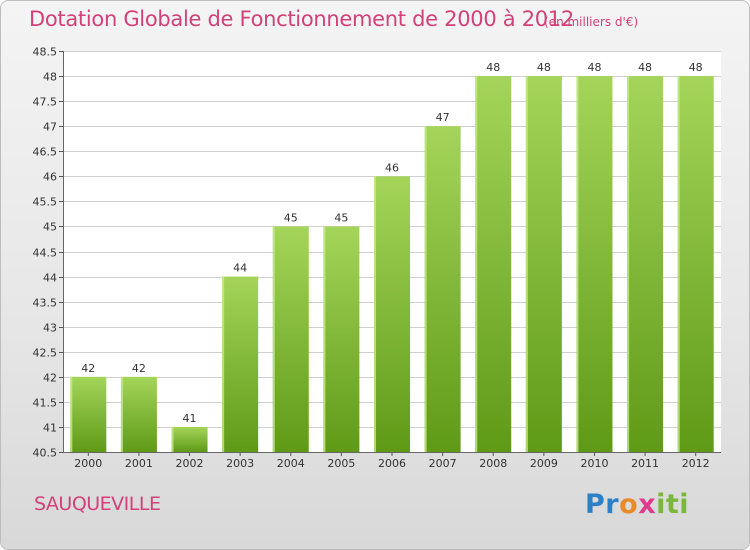 This screenshot has height=550, width=750. What do you see at coordinates (45, 52) in the screenshot?
I see `y-tick-label: 48.5` at bounding box center [45, 52].